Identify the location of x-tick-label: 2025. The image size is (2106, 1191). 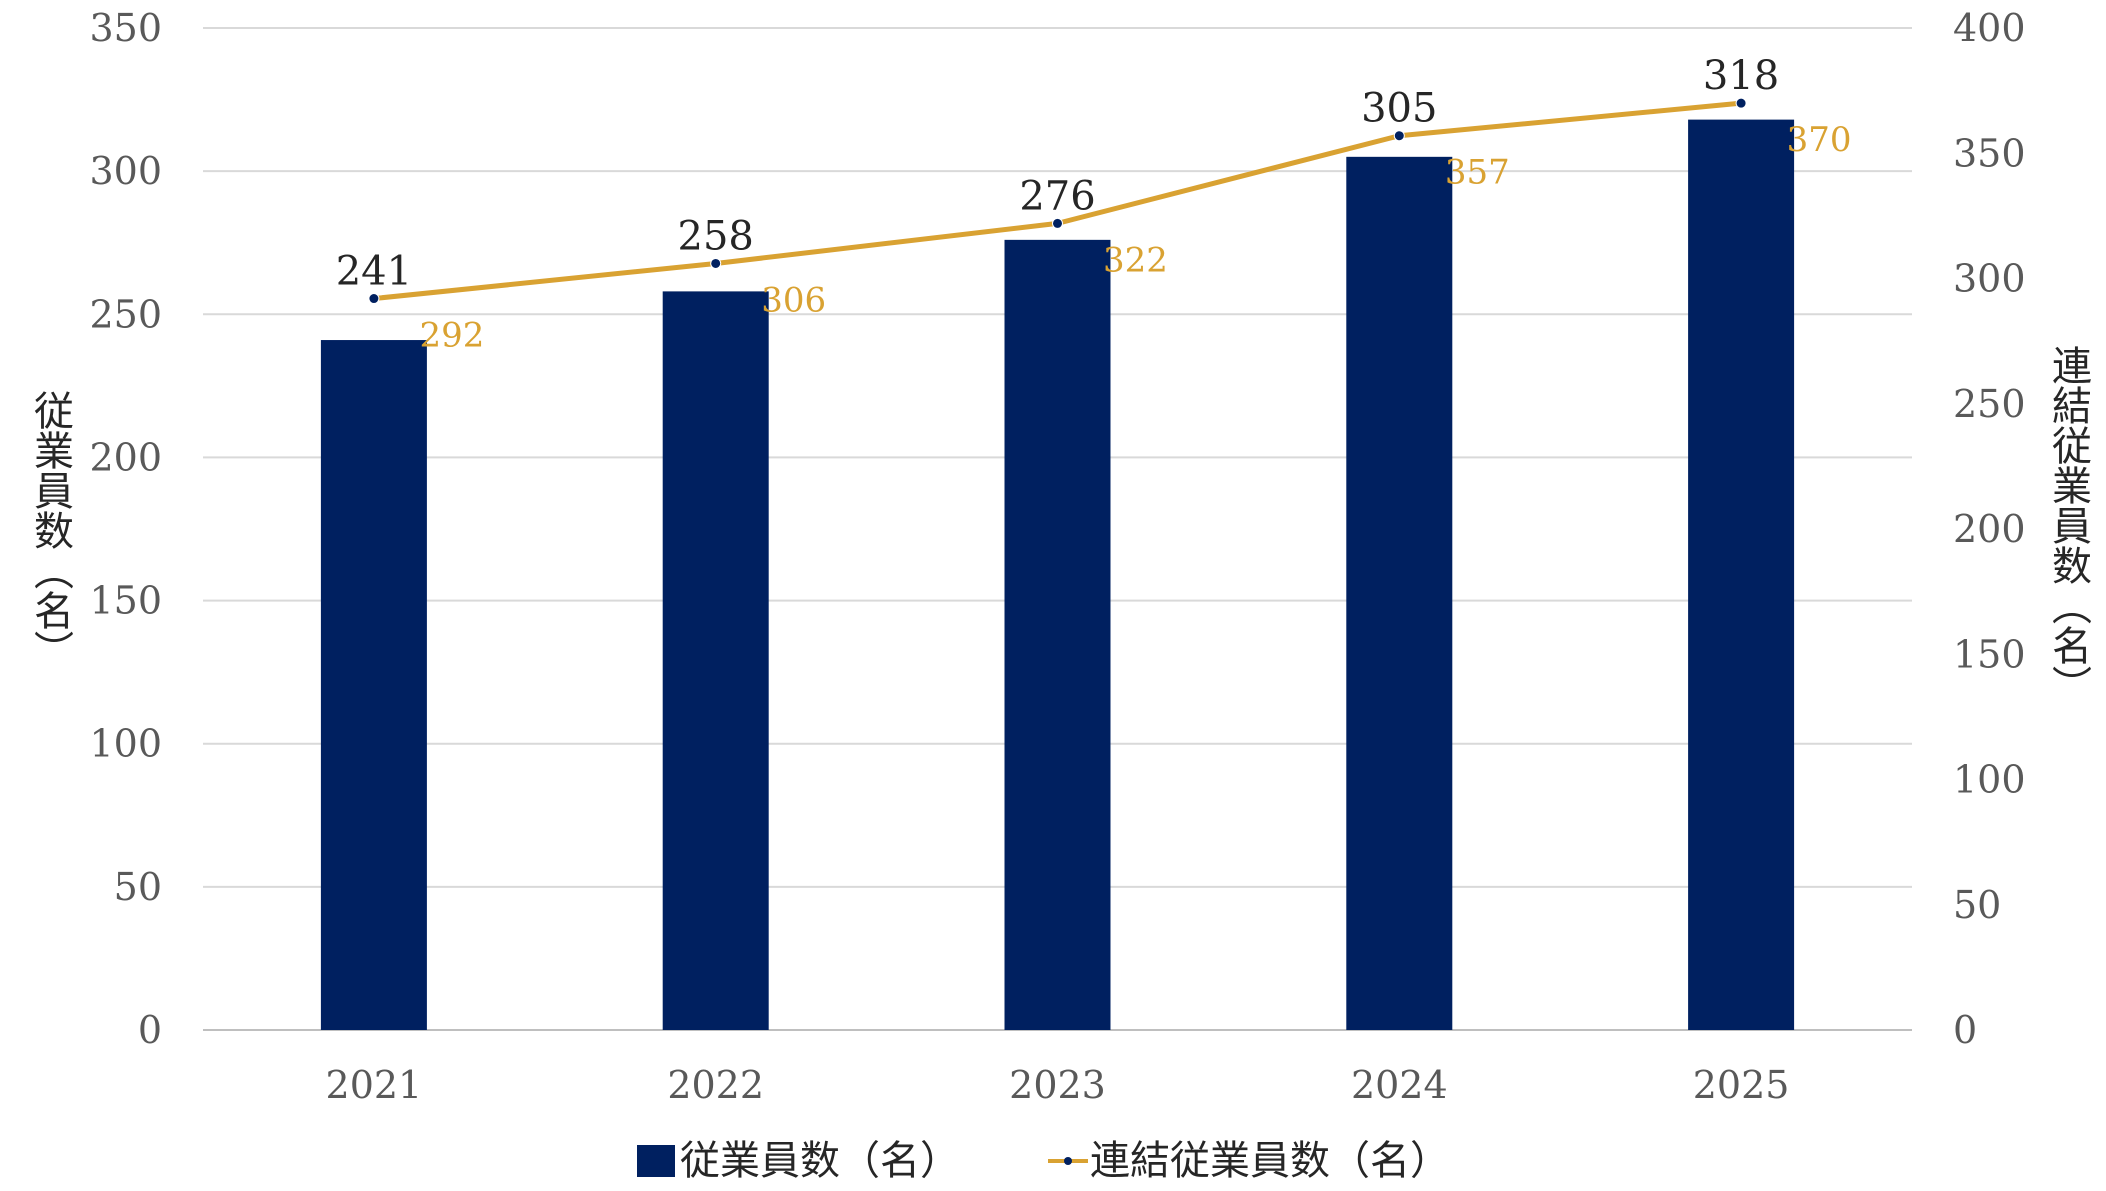
(1741, 1085).